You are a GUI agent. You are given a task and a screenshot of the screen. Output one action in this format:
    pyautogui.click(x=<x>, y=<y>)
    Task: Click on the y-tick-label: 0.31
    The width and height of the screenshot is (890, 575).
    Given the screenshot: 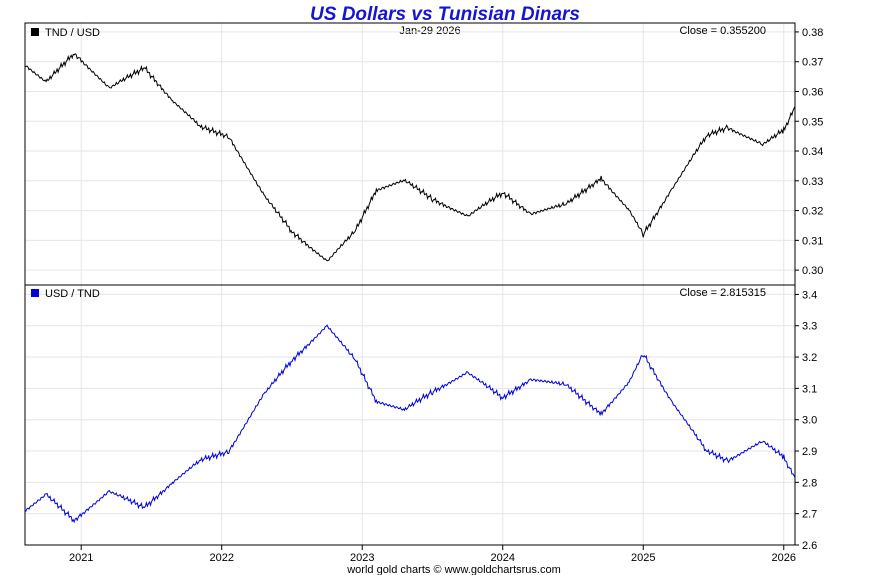 What is the action you would take?
    pyautogui.click(x=812, y=241)
    